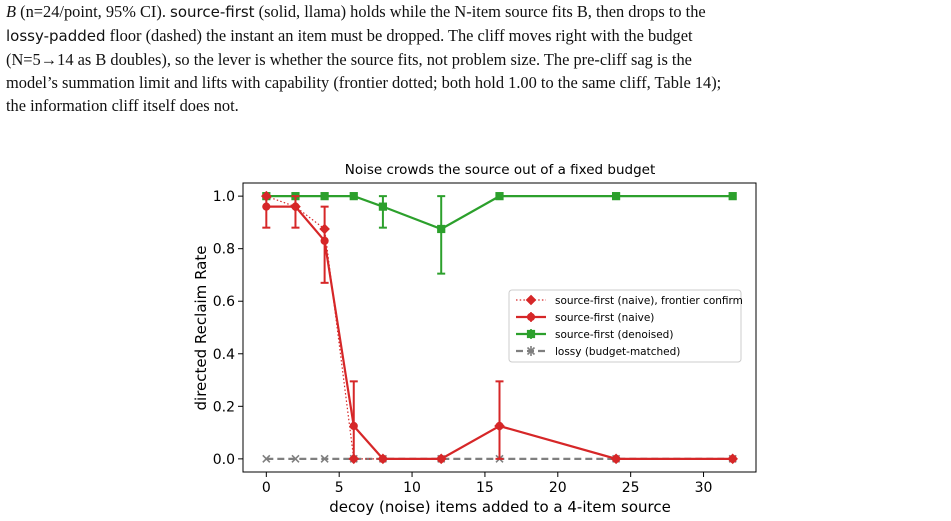  Describe the element at coordinates (412, 488) in the screenshot. I see `x-tick-label: 10` at that location.